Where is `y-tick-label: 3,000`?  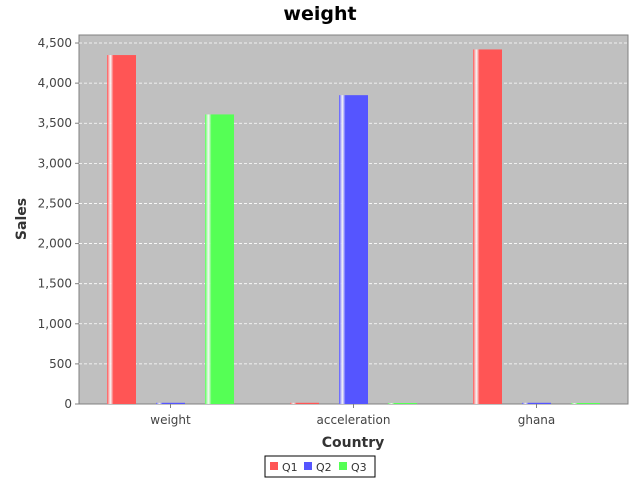
y-tick-label: 3,000 is located at coordinates (55, 163).